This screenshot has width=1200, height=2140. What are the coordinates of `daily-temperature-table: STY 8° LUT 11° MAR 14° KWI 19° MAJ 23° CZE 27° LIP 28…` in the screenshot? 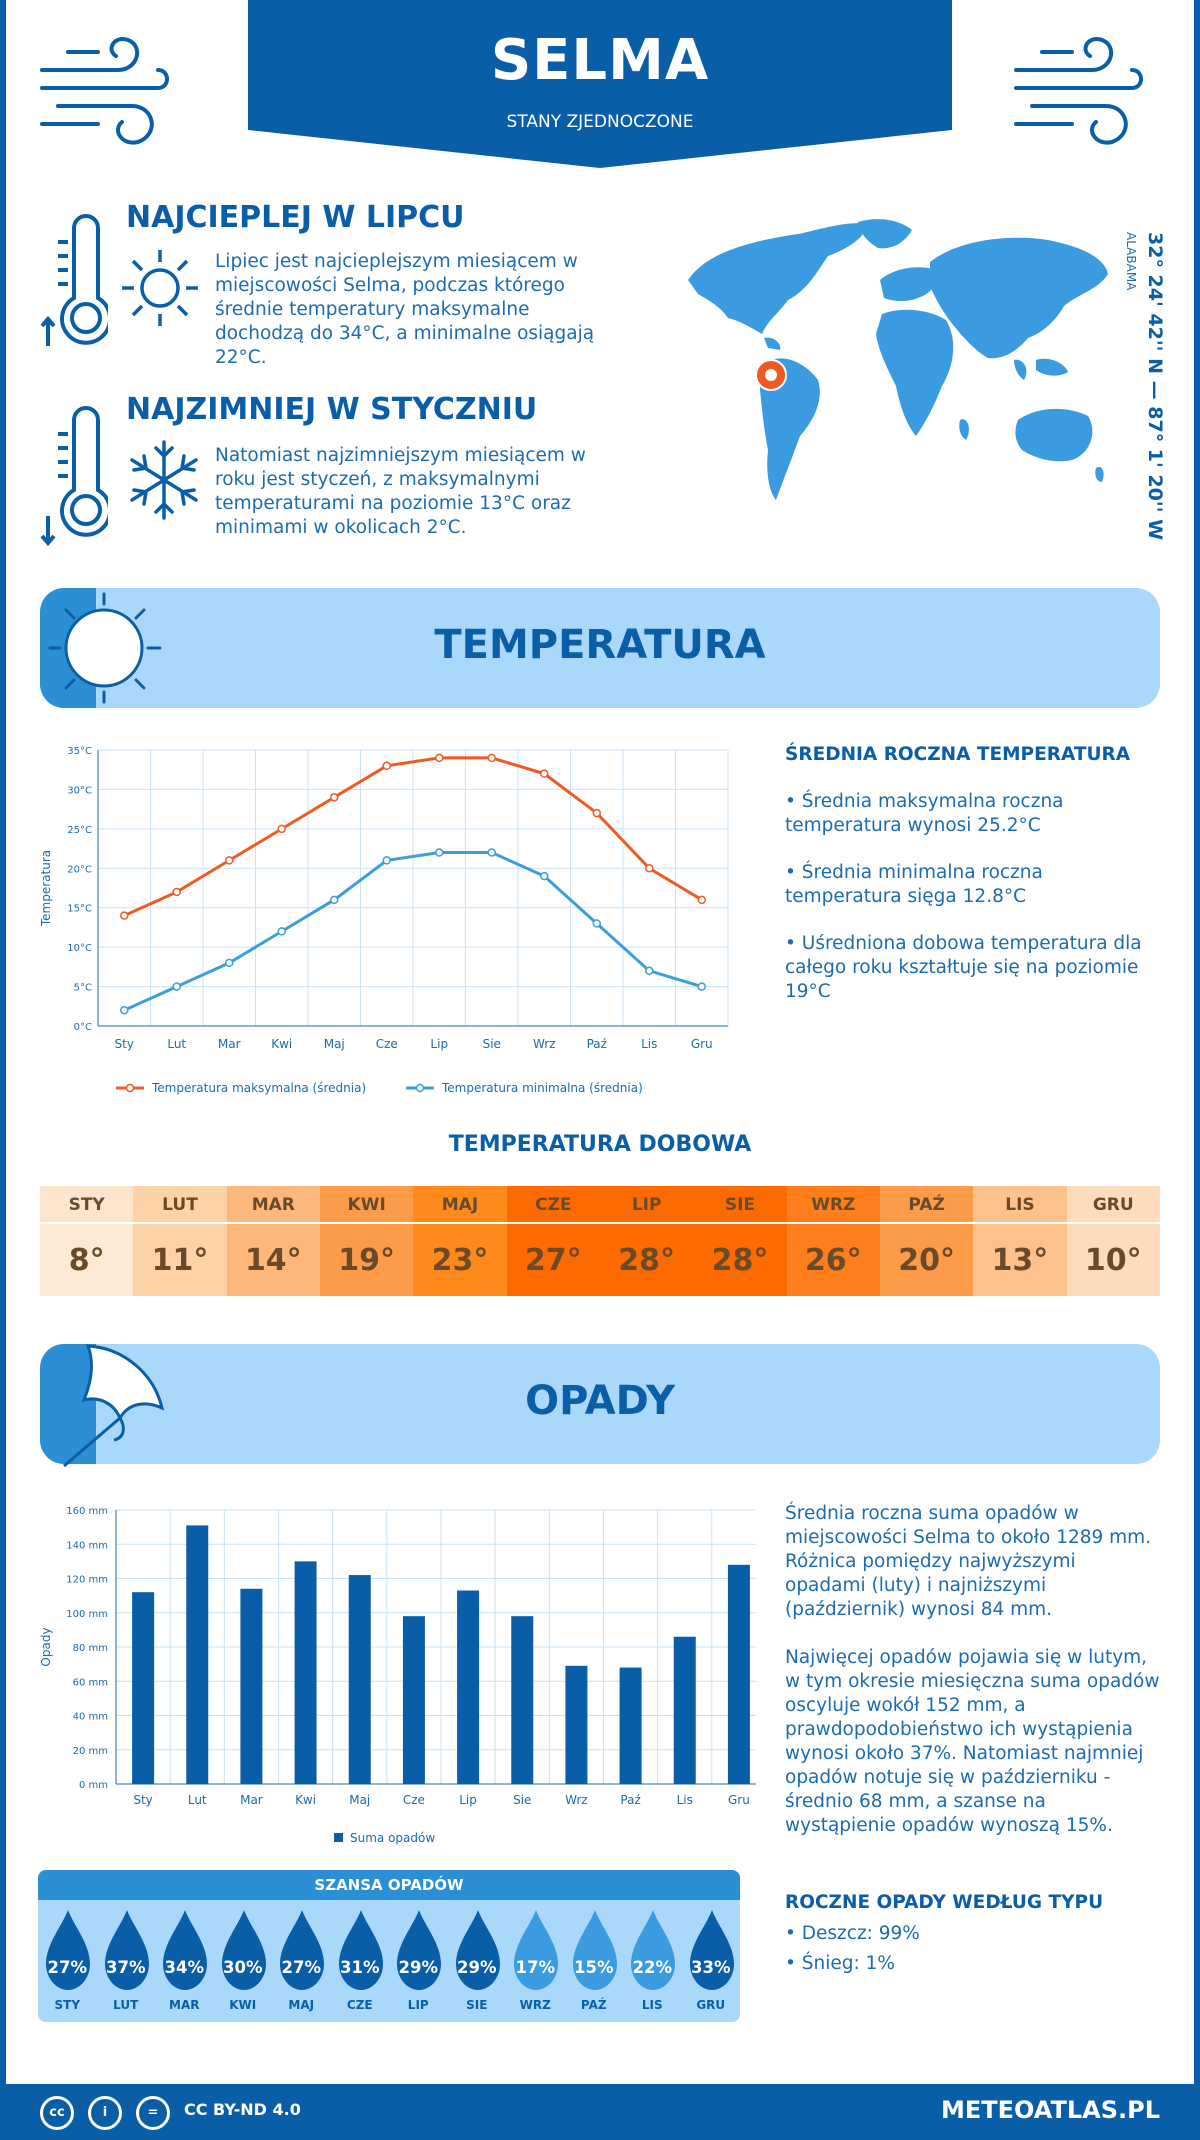 It's located at (600, 1241).